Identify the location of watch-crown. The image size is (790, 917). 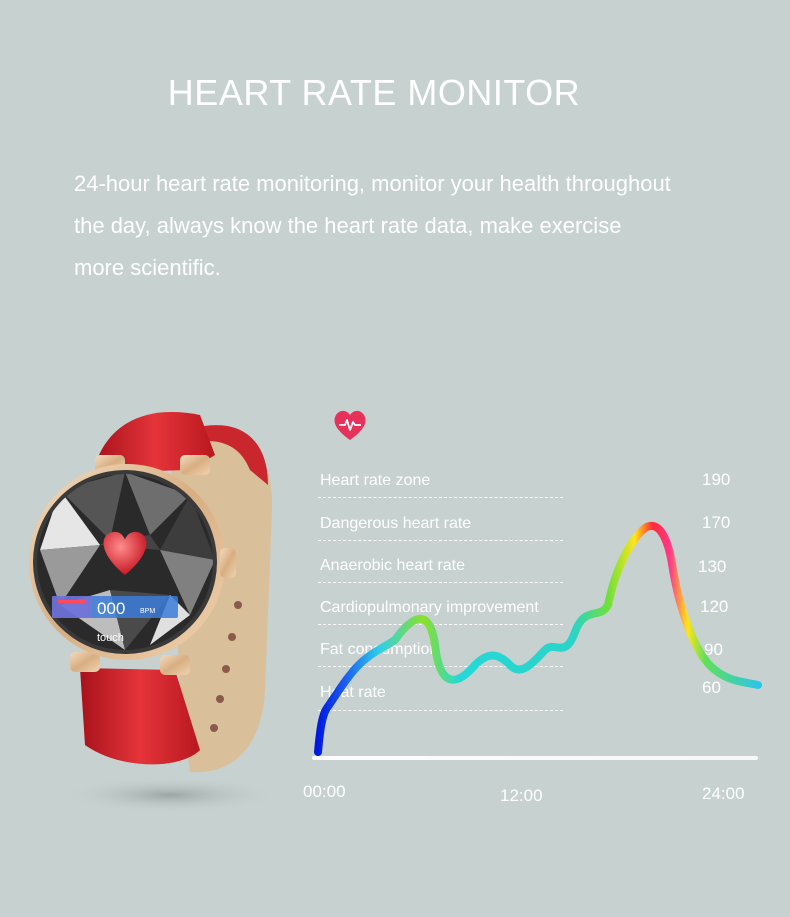
(228, 563).